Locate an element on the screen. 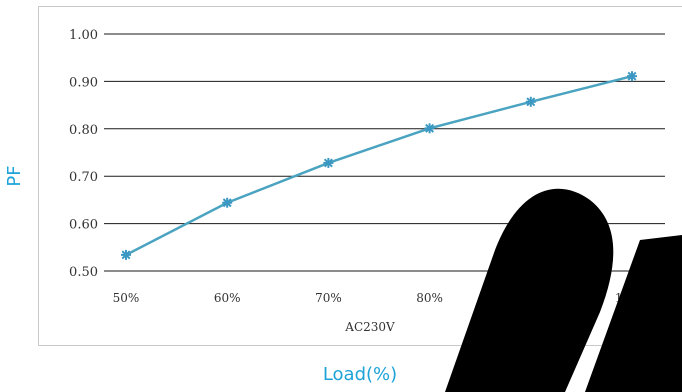 This screenshot has width=682, height=392. y-tick-label: 0.90 is located at coordinates (83, 82).